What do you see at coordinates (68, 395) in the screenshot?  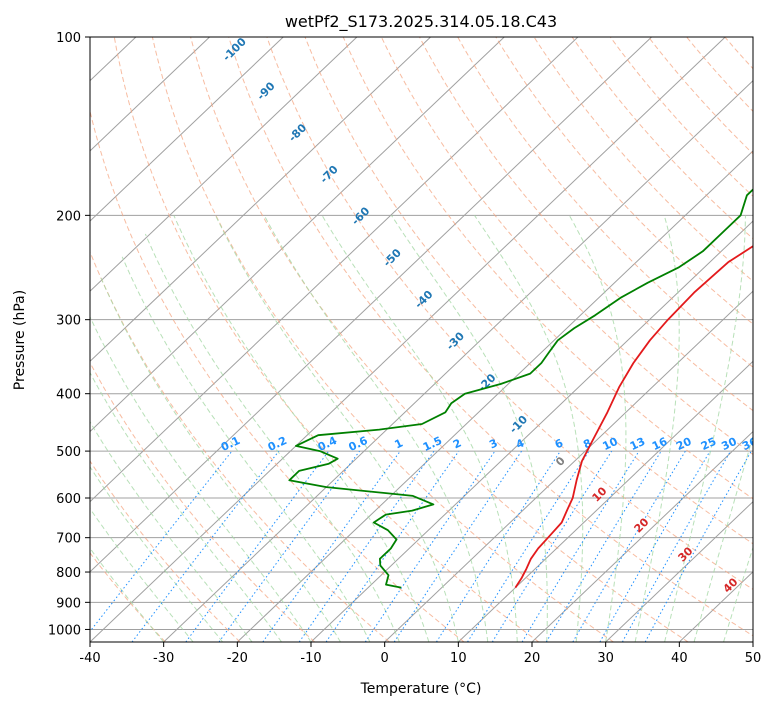 I see `y-tick-label: 400` at bounding box center [68, 395].